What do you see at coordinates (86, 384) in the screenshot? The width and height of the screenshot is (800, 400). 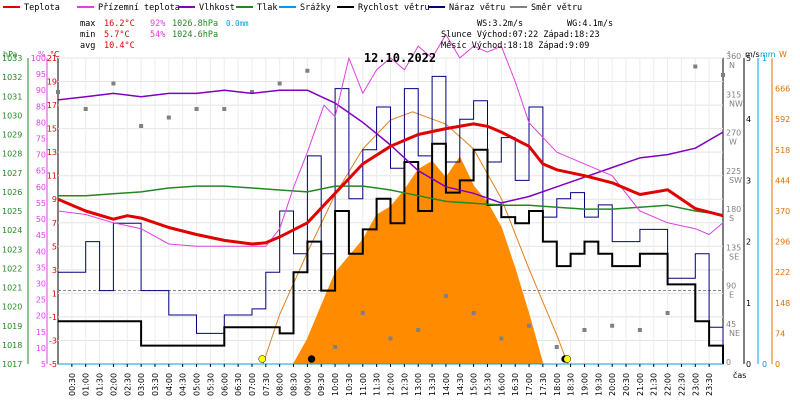 I see `tick-x-1: 01:00` at bounding box center [86, 384].